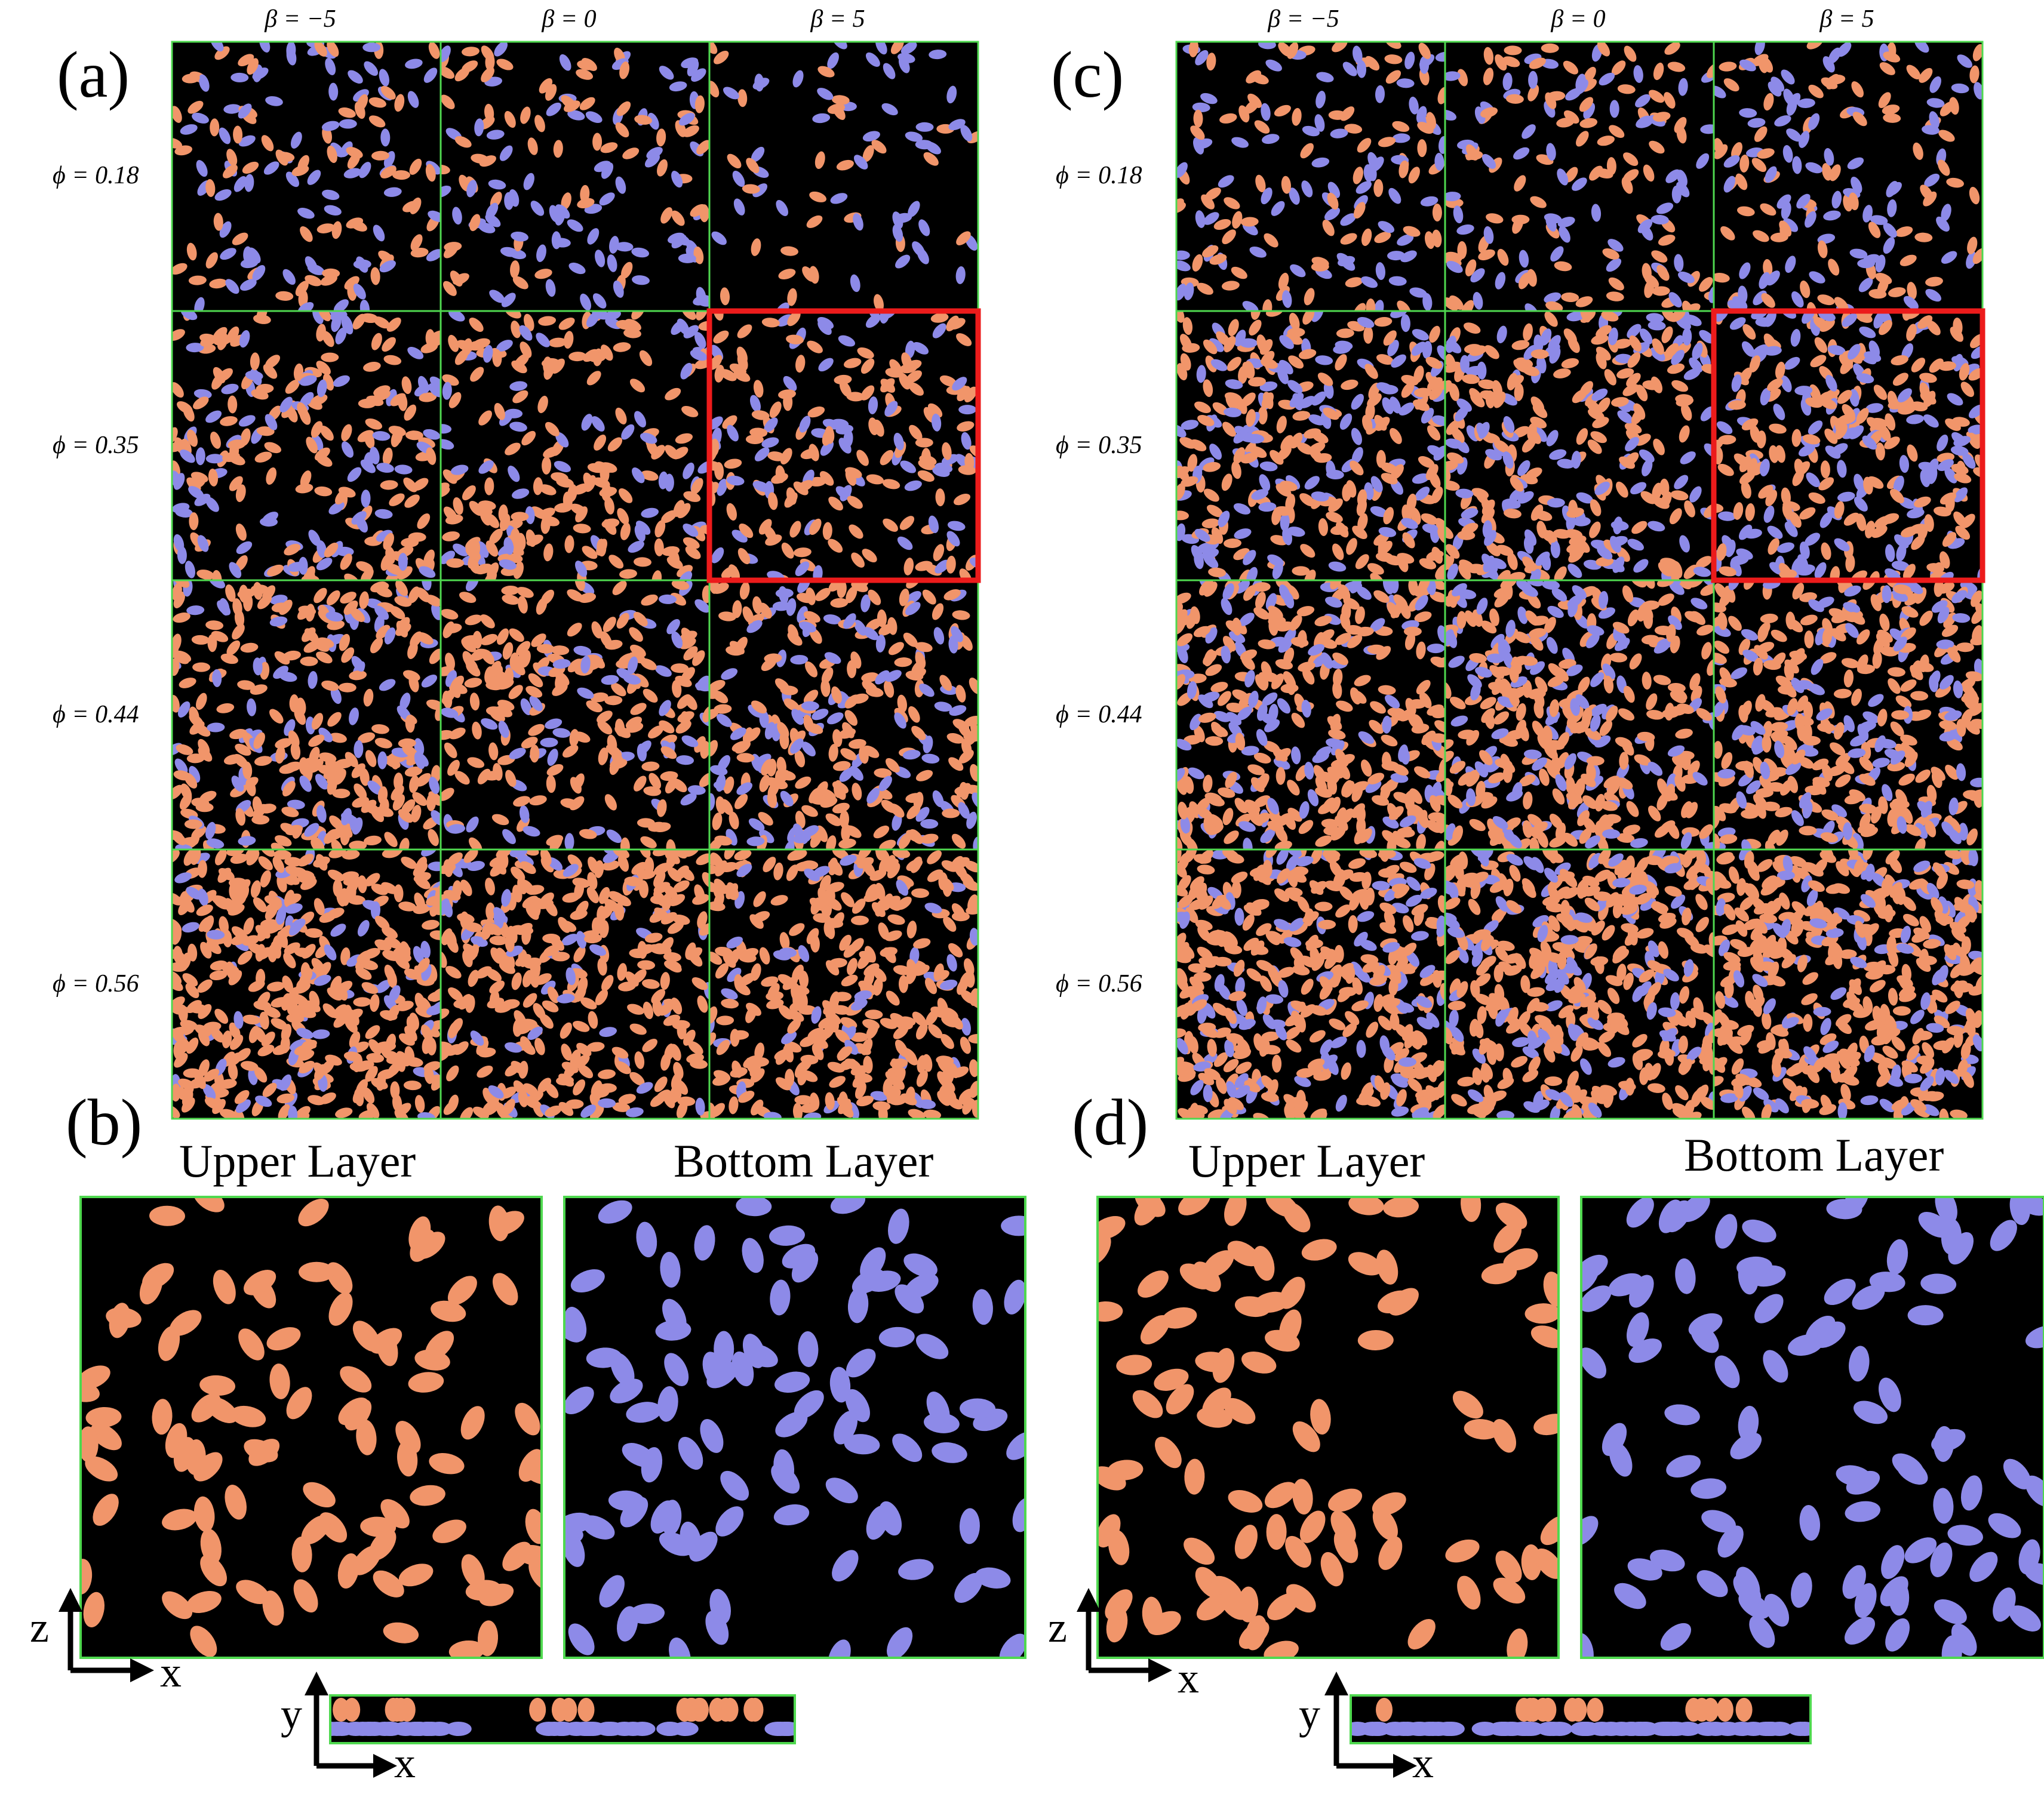 This screenshot has height=1816, width=2044. I want to click on snapshot-a-r1-c1, so click(575, 446).